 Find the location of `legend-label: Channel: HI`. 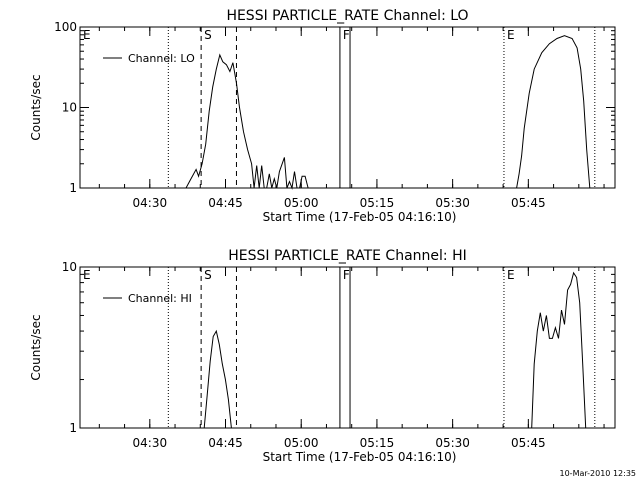

legend-label: Channel: HI is located at coordinates (160, 298).